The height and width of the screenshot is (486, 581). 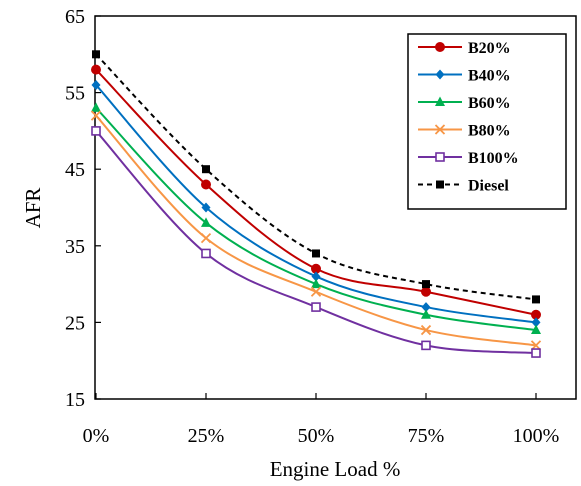 What do you see at coordinates (75, 400) in the screenshot?
I see `y-tick-label: 15` at bounding box center [75, 400].